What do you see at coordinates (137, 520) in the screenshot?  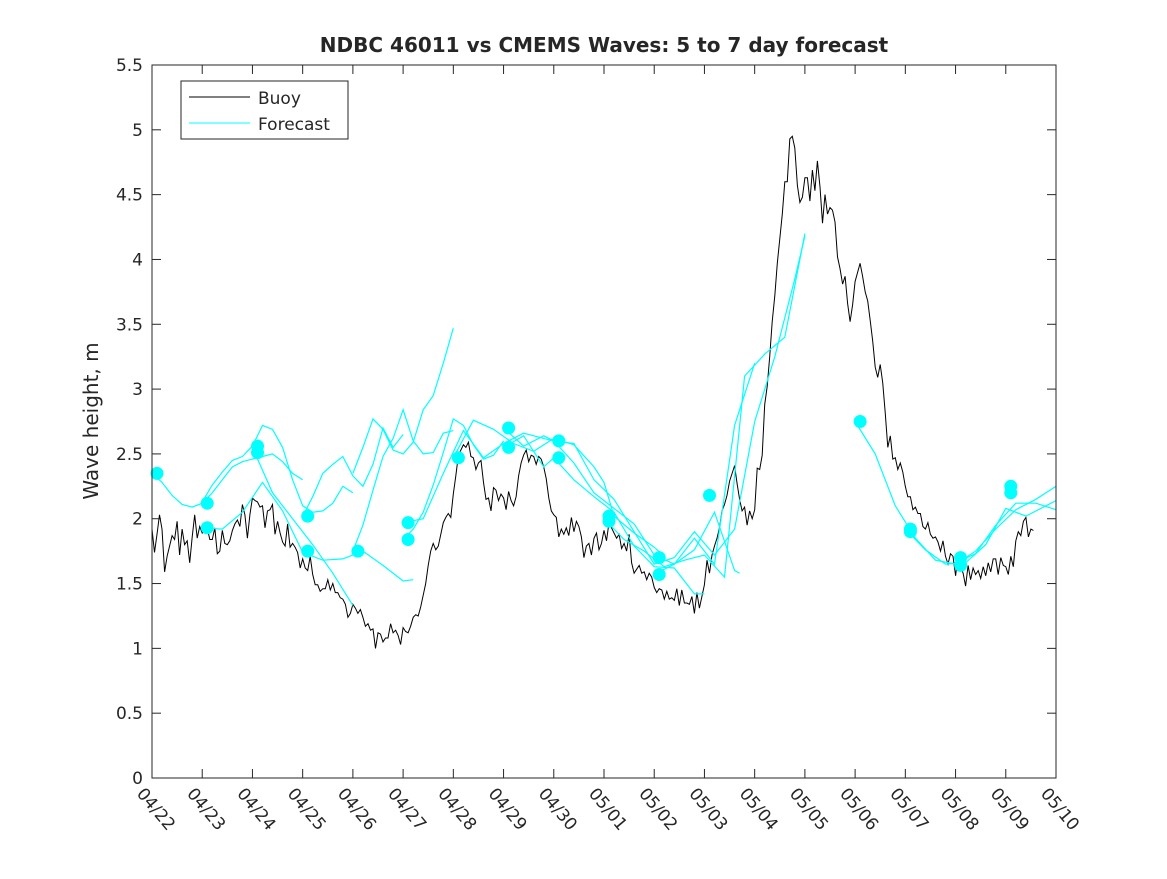 I see `y-tick-label: 2` at bounding box center [137, 520].